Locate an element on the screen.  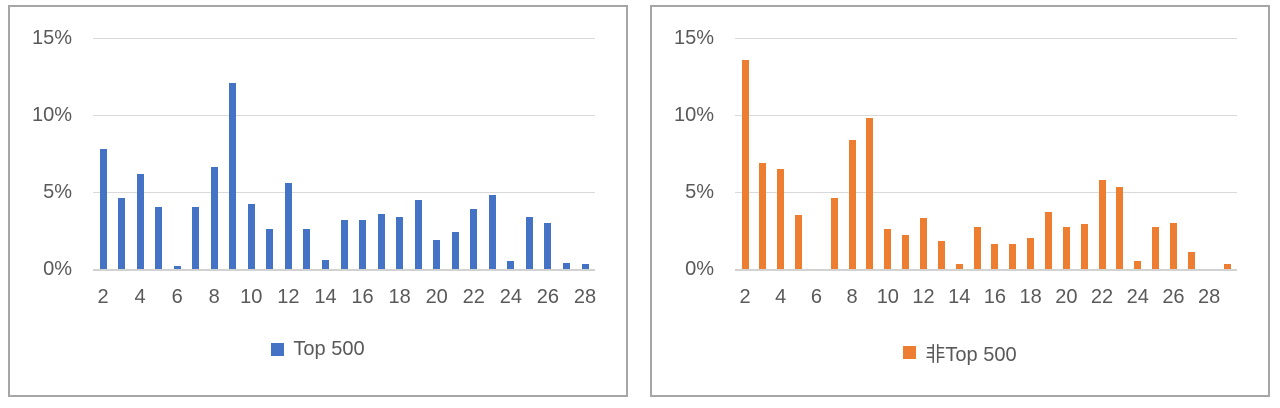
bar-x20 is located at coordinates (1066, 248).